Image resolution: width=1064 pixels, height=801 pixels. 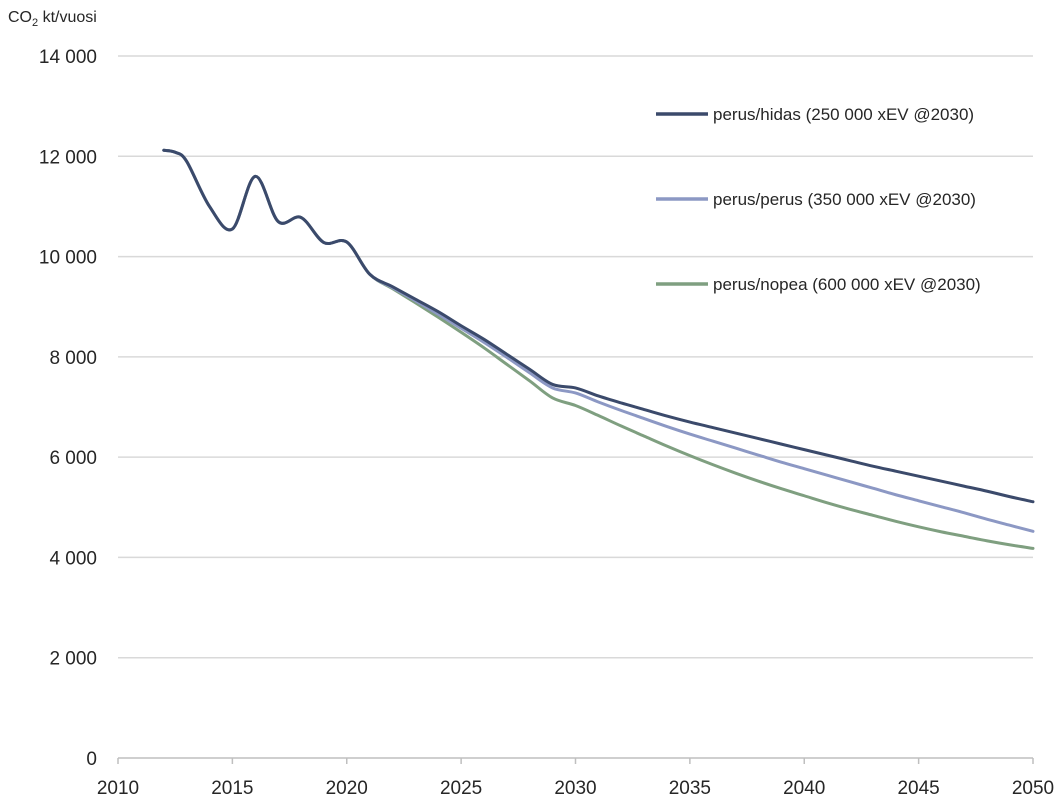 What do you see at coordinates (73, 659) in the screenshot?
I see `y-tick-label: 2 000` at bounding box center [73, 659].